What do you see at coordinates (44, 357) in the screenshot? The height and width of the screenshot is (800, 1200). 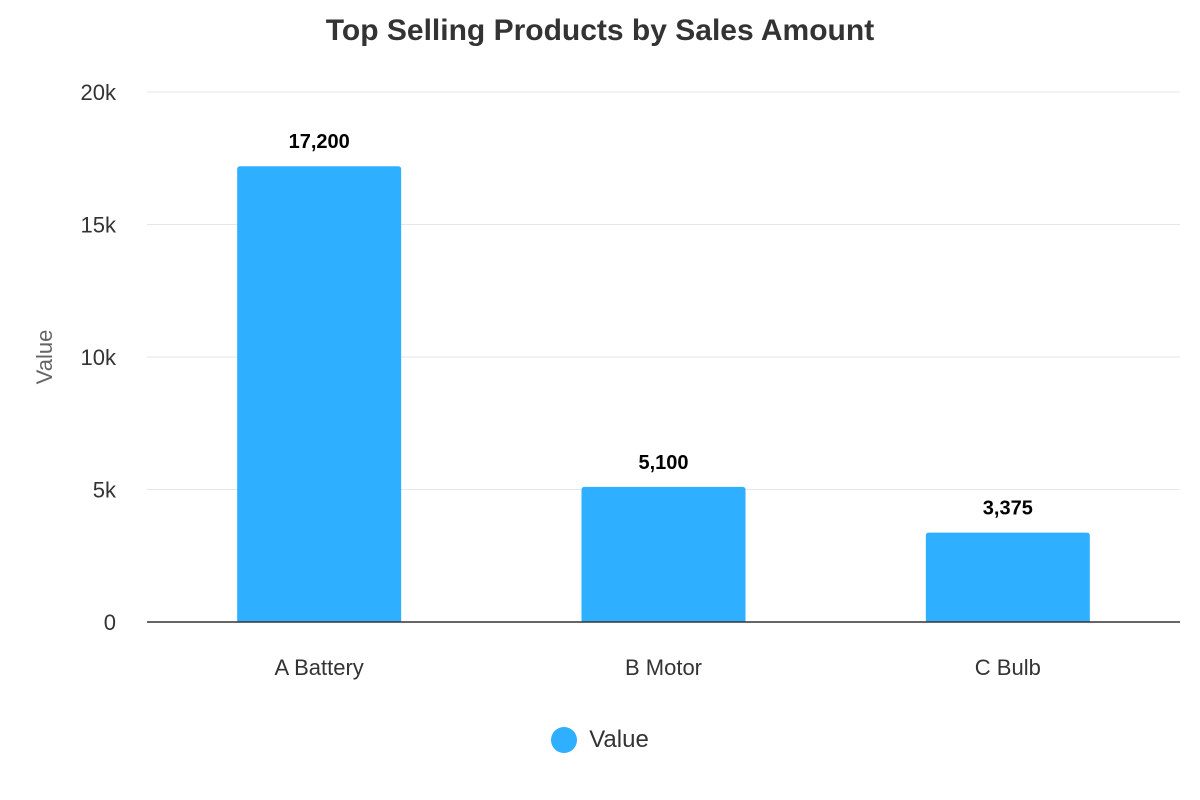 I see `y-axis-title: Value` at bounding box center [44, 357].